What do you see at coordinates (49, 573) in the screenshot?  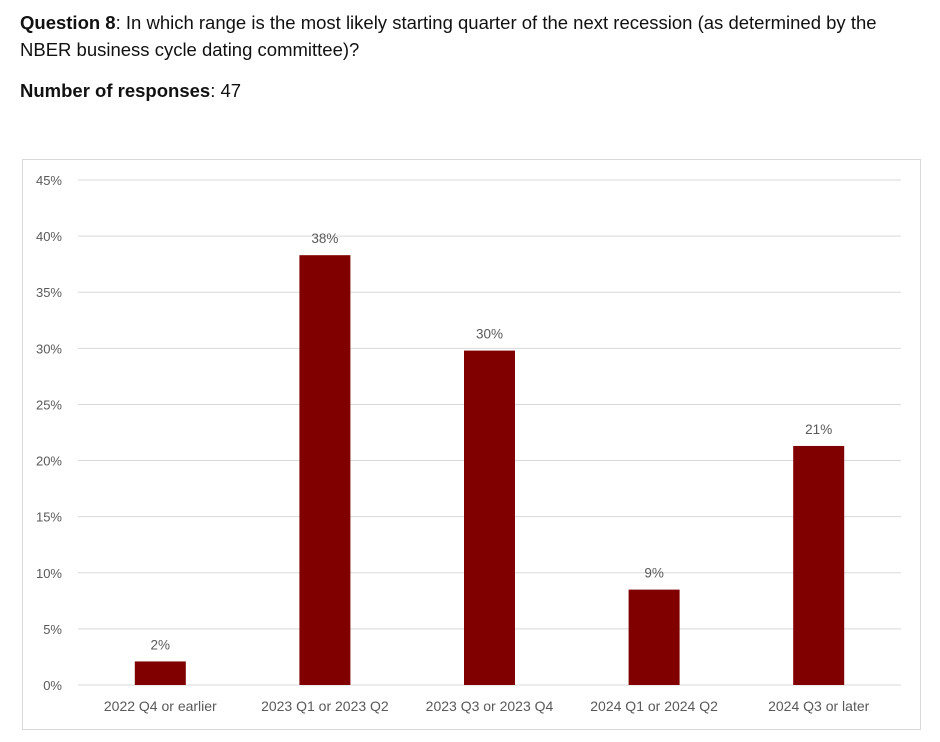 I see `y-tick-label: 10%` at bounding box center [49, 573].